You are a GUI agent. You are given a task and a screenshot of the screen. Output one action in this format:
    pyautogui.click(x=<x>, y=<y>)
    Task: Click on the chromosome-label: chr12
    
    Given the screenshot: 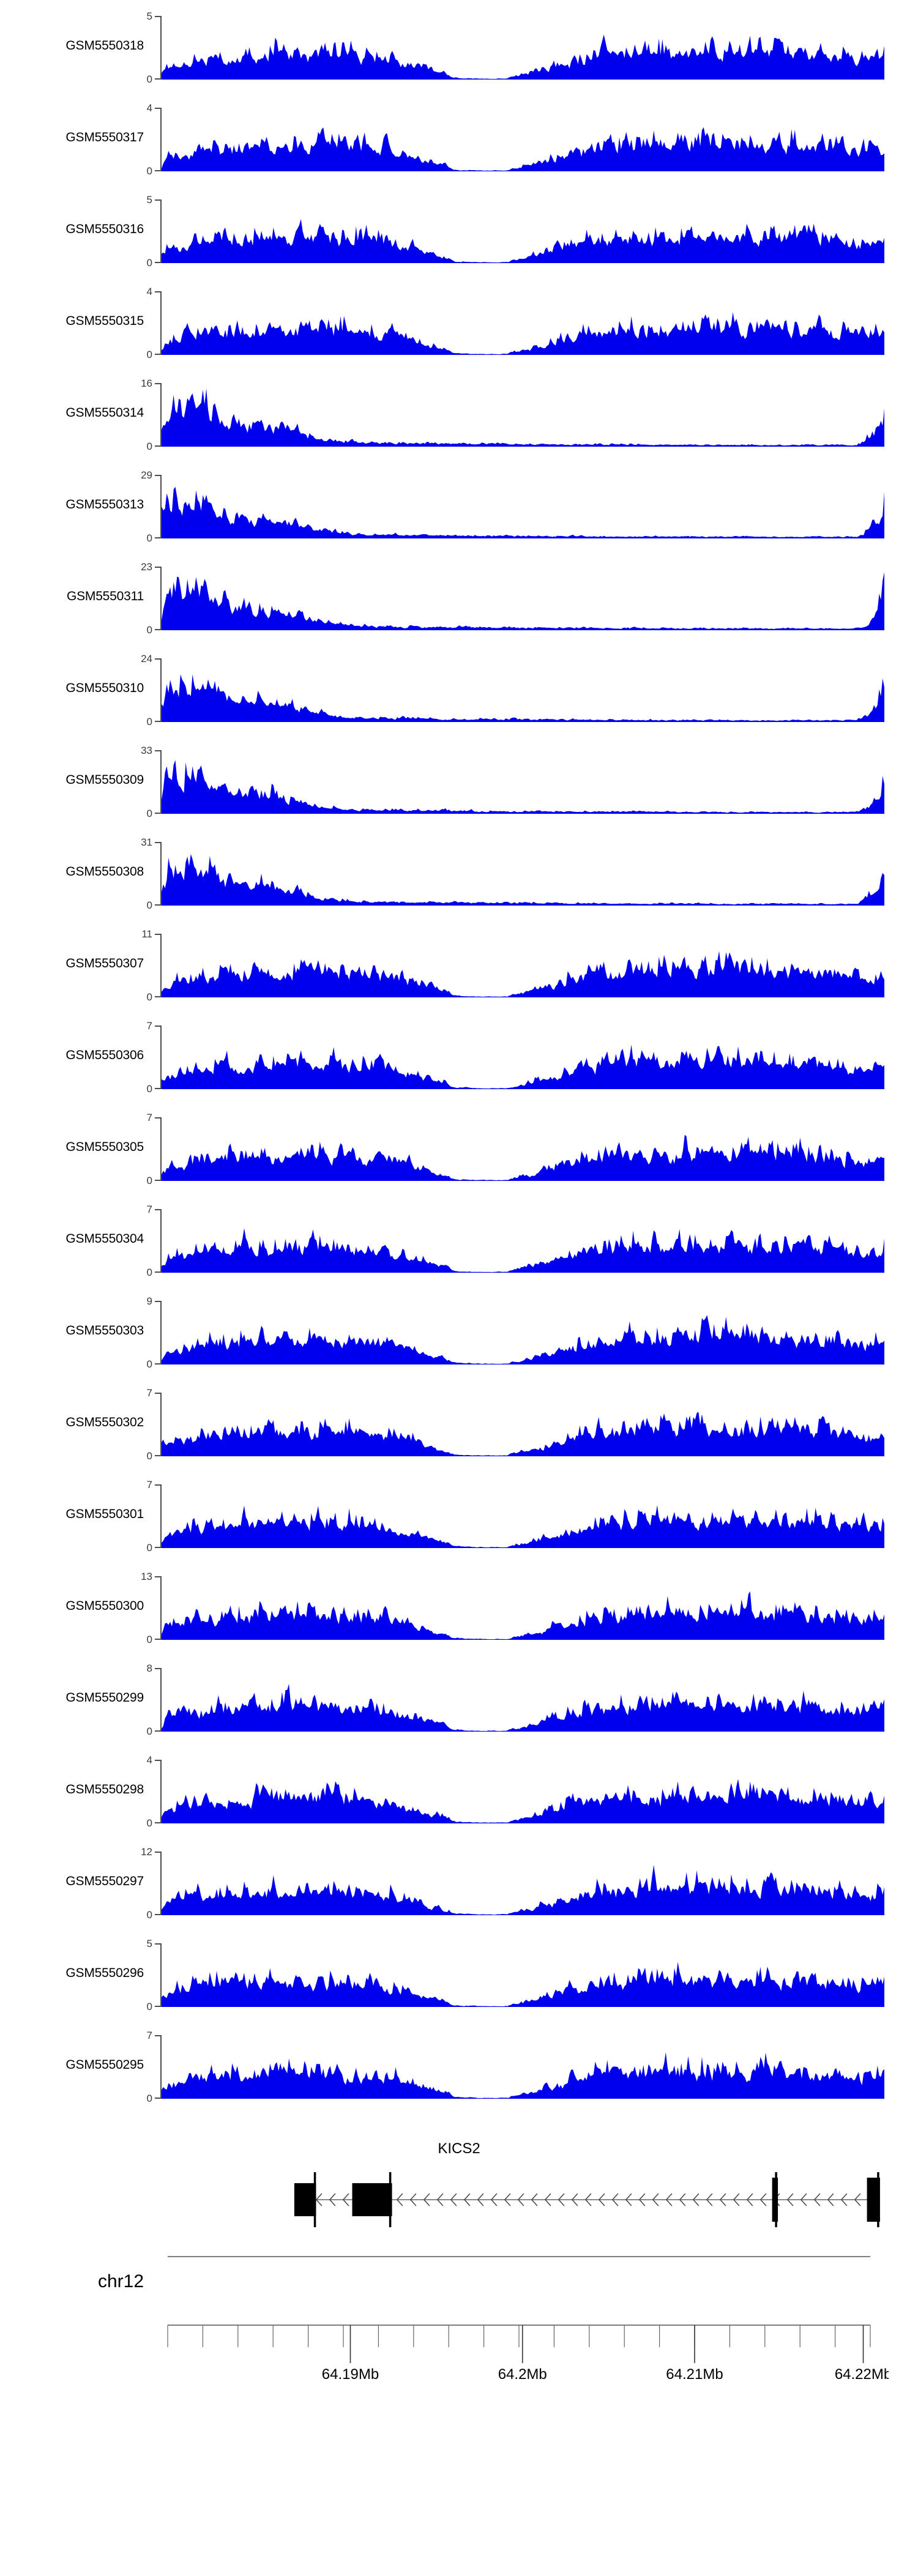 What is the action you would take?
    pyautogui.click(x=120, y=2281)
    